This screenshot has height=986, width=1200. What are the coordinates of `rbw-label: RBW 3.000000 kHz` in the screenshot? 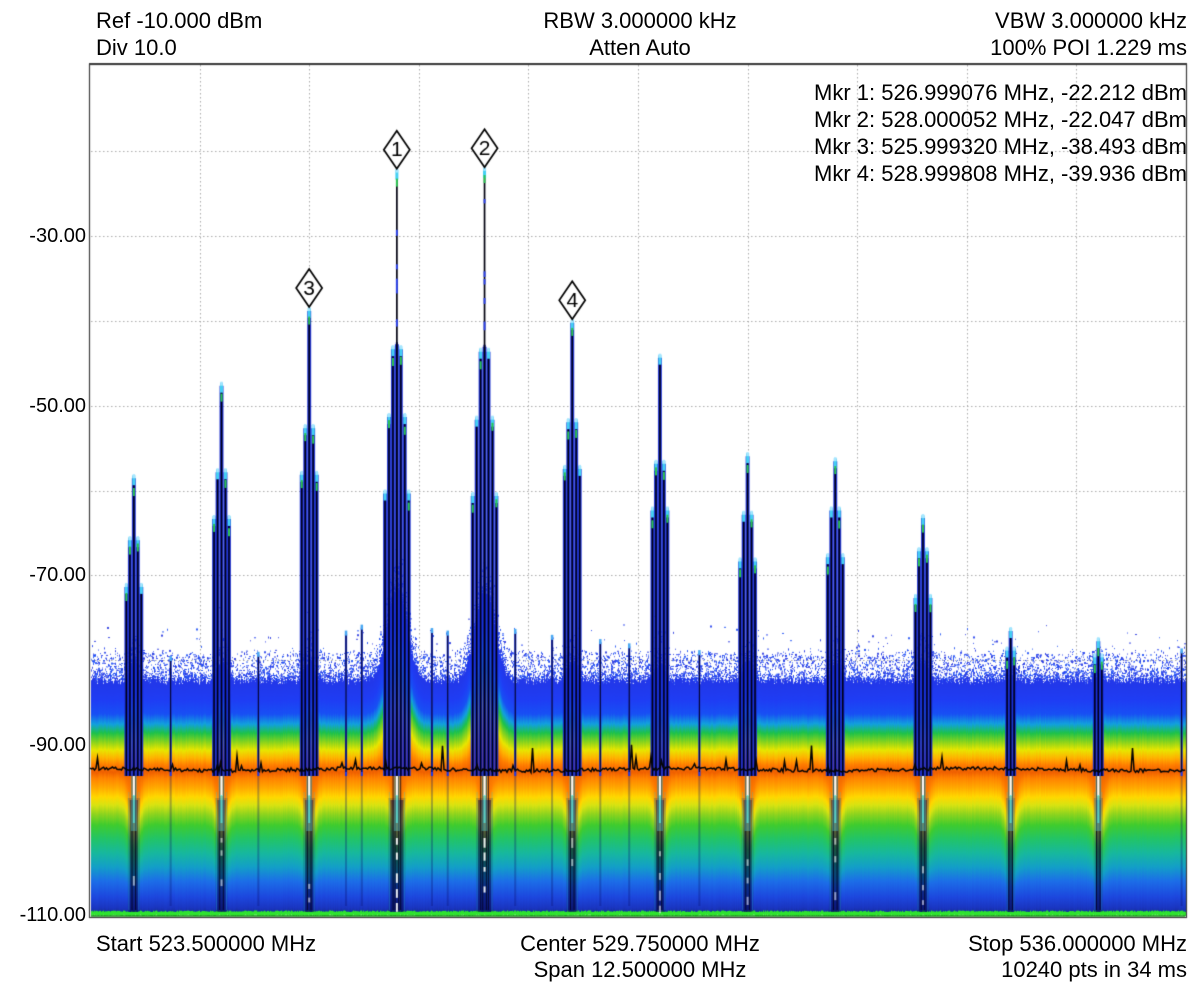 It's located at (640, 20).